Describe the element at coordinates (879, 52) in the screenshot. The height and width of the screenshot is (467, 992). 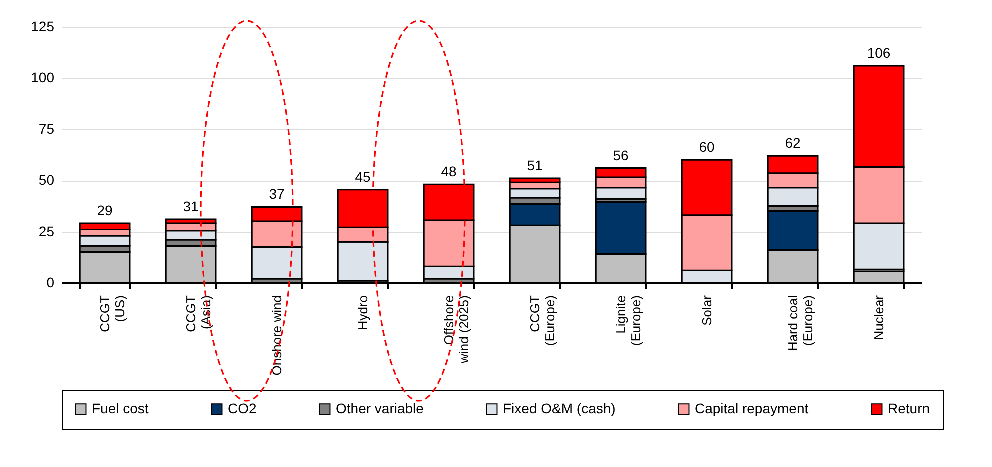
I see `total-label: 106` at that location.